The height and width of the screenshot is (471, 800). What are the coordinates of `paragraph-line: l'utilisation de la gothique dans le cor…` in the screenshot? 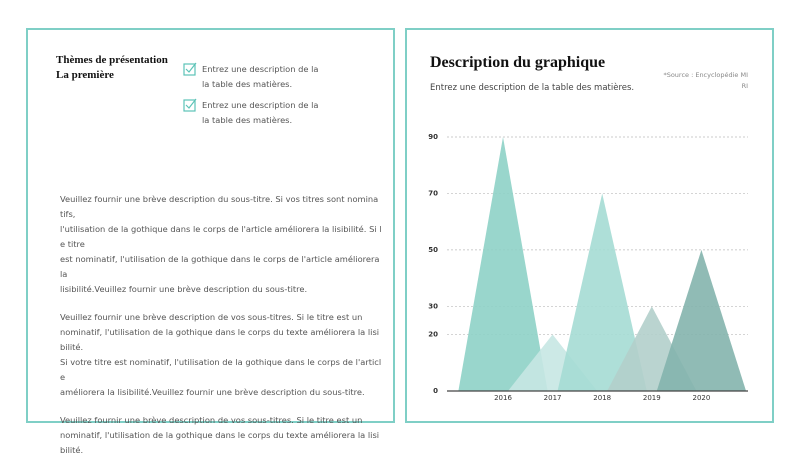 It's located at (221, 229).